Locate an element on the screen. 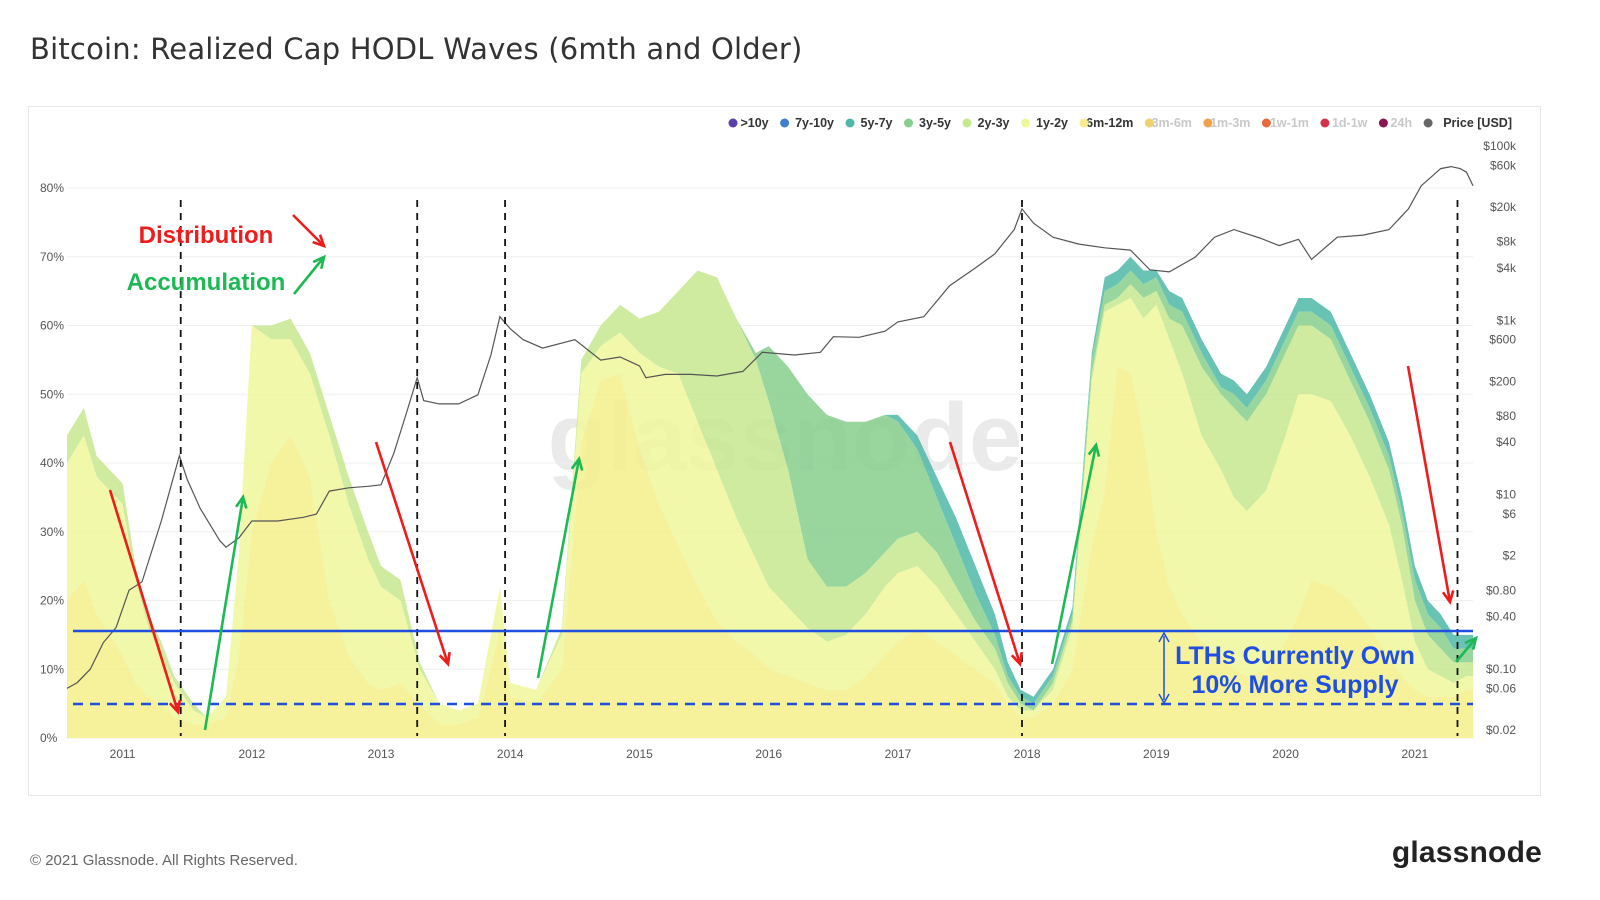  y-right-tick-label: $20k is located at coordinates (1503, 207).